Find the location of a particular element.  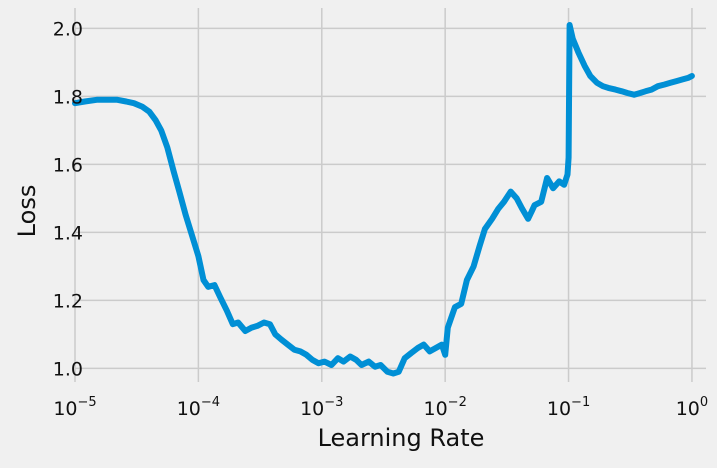

y-tick-label: 1.2 is located at coordinates (68, 301).